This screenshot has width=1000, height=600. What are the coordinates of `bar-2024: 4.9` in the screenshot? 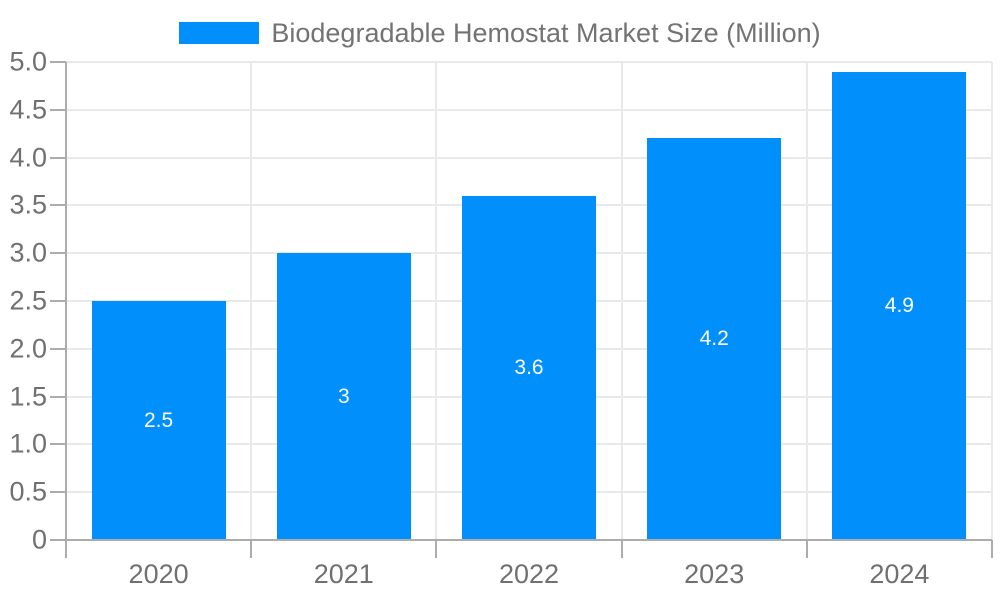 It's located at (899, 305).